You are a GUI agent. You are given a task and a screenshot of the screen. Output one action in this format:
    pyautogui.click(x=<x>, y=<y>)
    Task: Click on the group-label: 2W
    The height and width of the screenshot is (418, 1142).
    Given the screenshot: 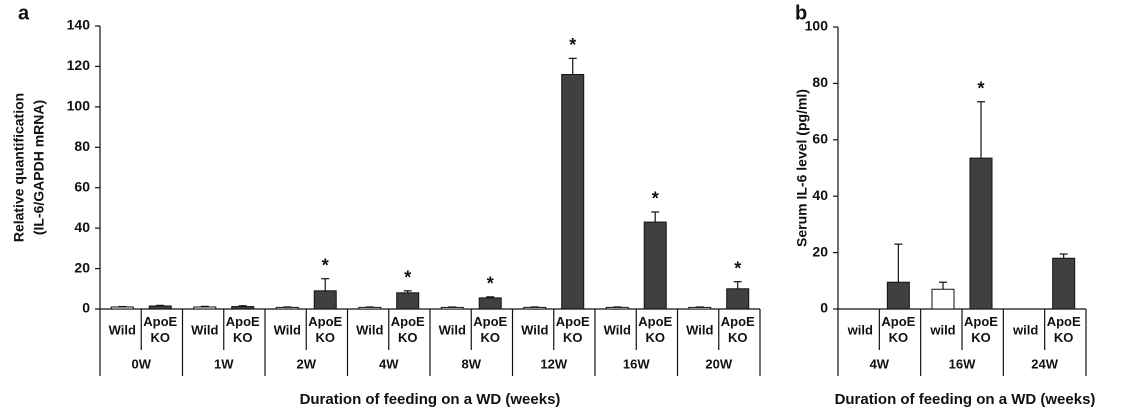 What is the action you would take?
    pyautogui.click(x=307, y=363)
    